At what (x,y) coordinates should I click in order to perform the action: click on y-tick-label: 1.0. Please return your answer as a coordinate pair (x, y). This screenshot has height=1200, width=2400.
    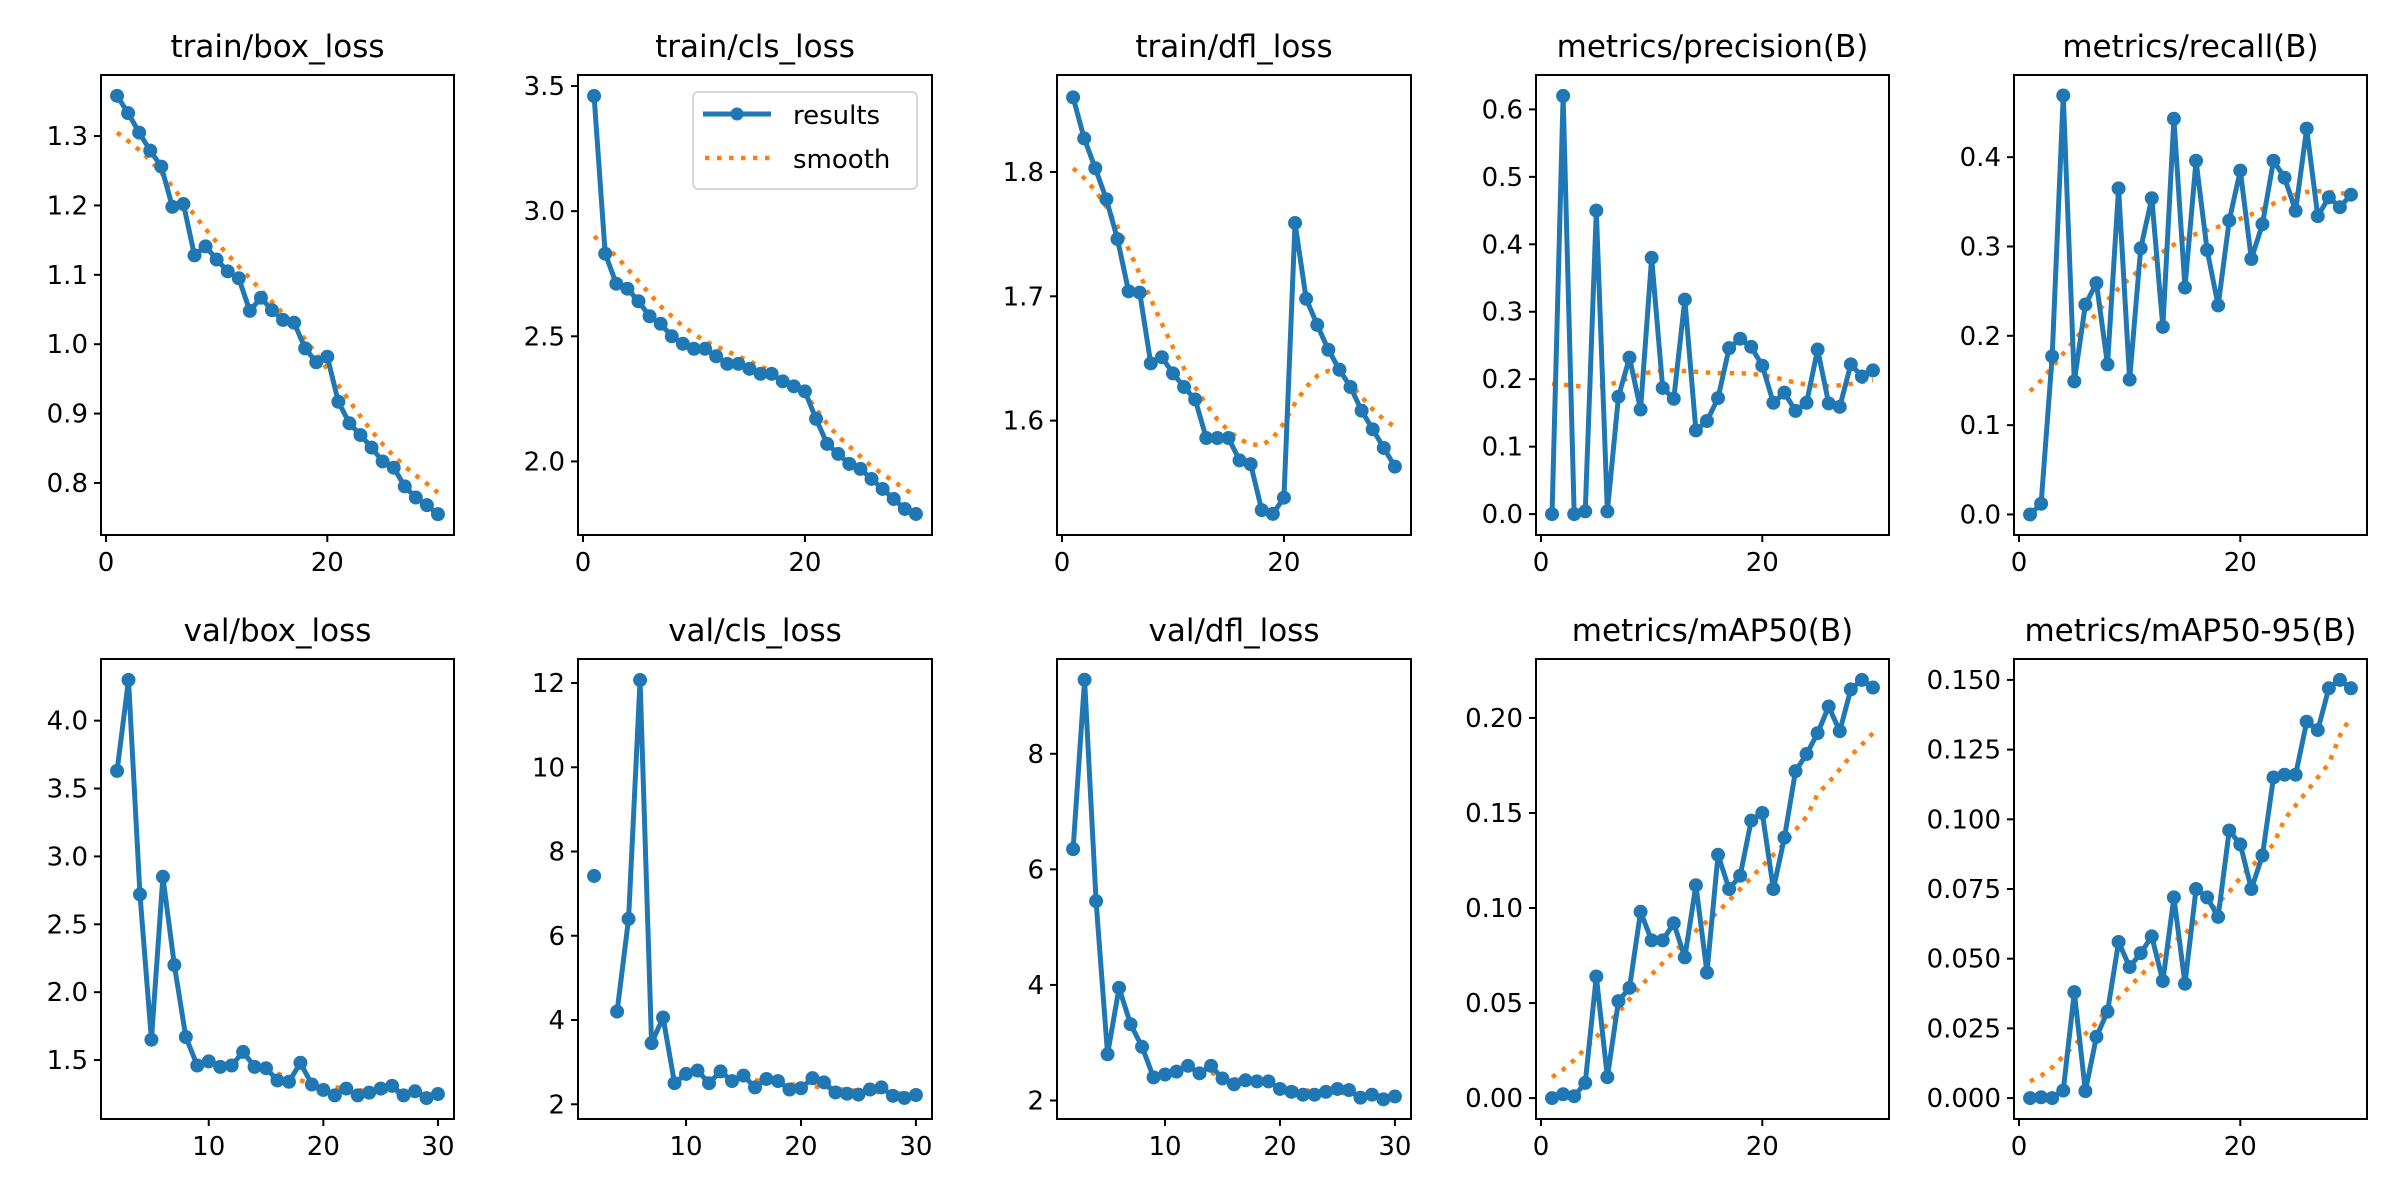
    Looking at the image, I should click on (67, 345).